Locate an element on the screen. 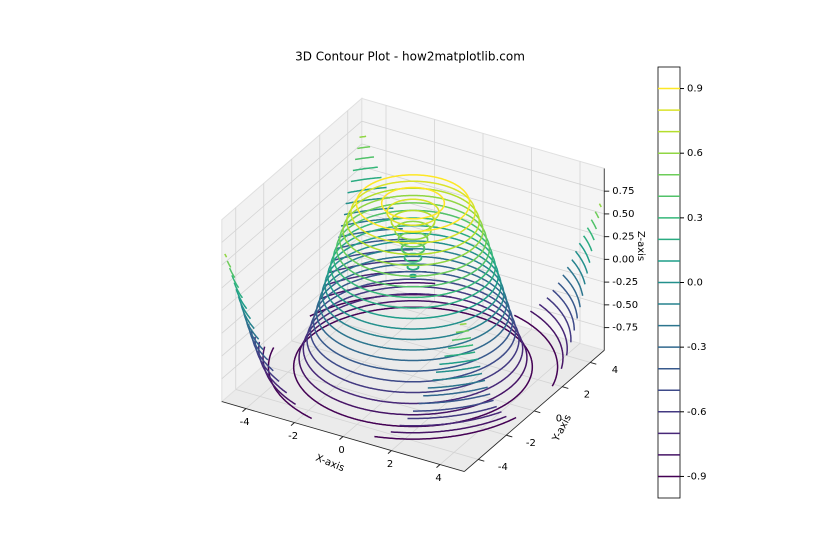  y-tick-label: 4 is located at coordinates (615, 370).